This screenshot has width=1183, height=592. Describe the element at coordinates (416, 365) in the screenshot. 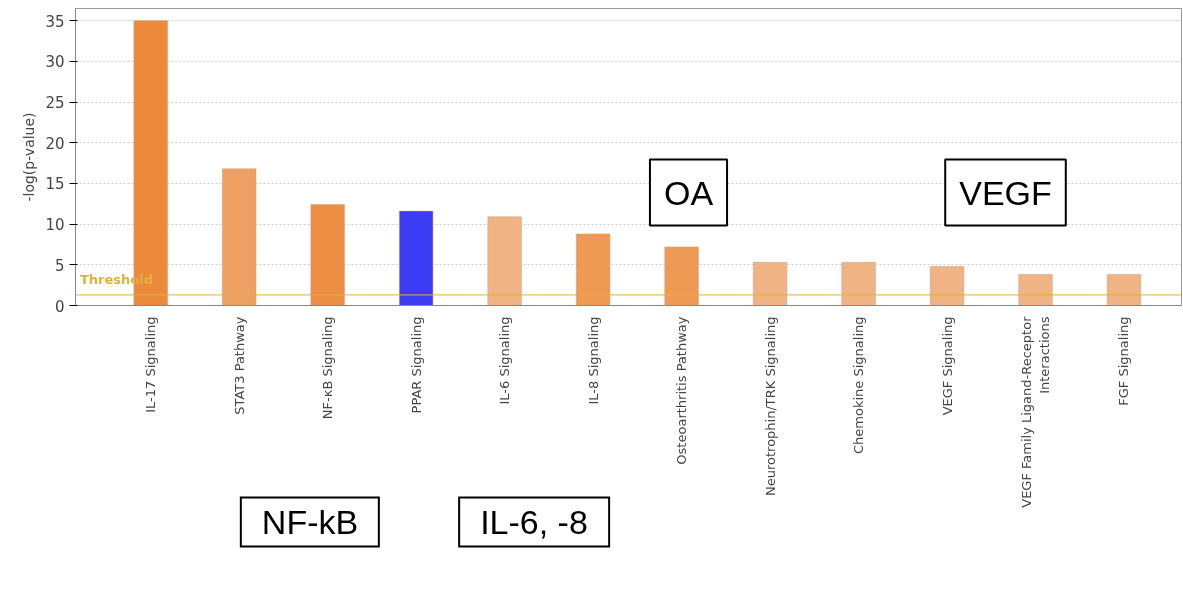

I see `x-tick-label: PPAR Signaling` at that location.